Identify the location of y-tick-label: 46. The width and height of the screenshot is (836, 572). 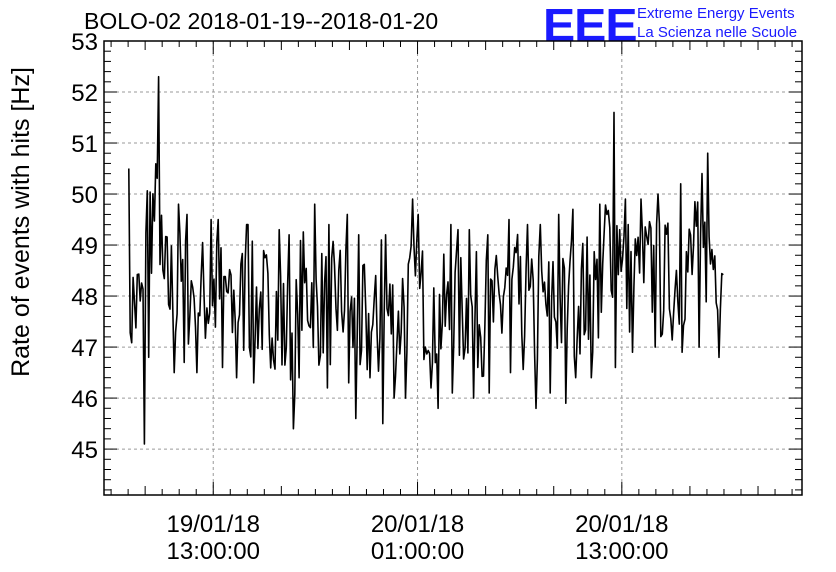
(84, 399).